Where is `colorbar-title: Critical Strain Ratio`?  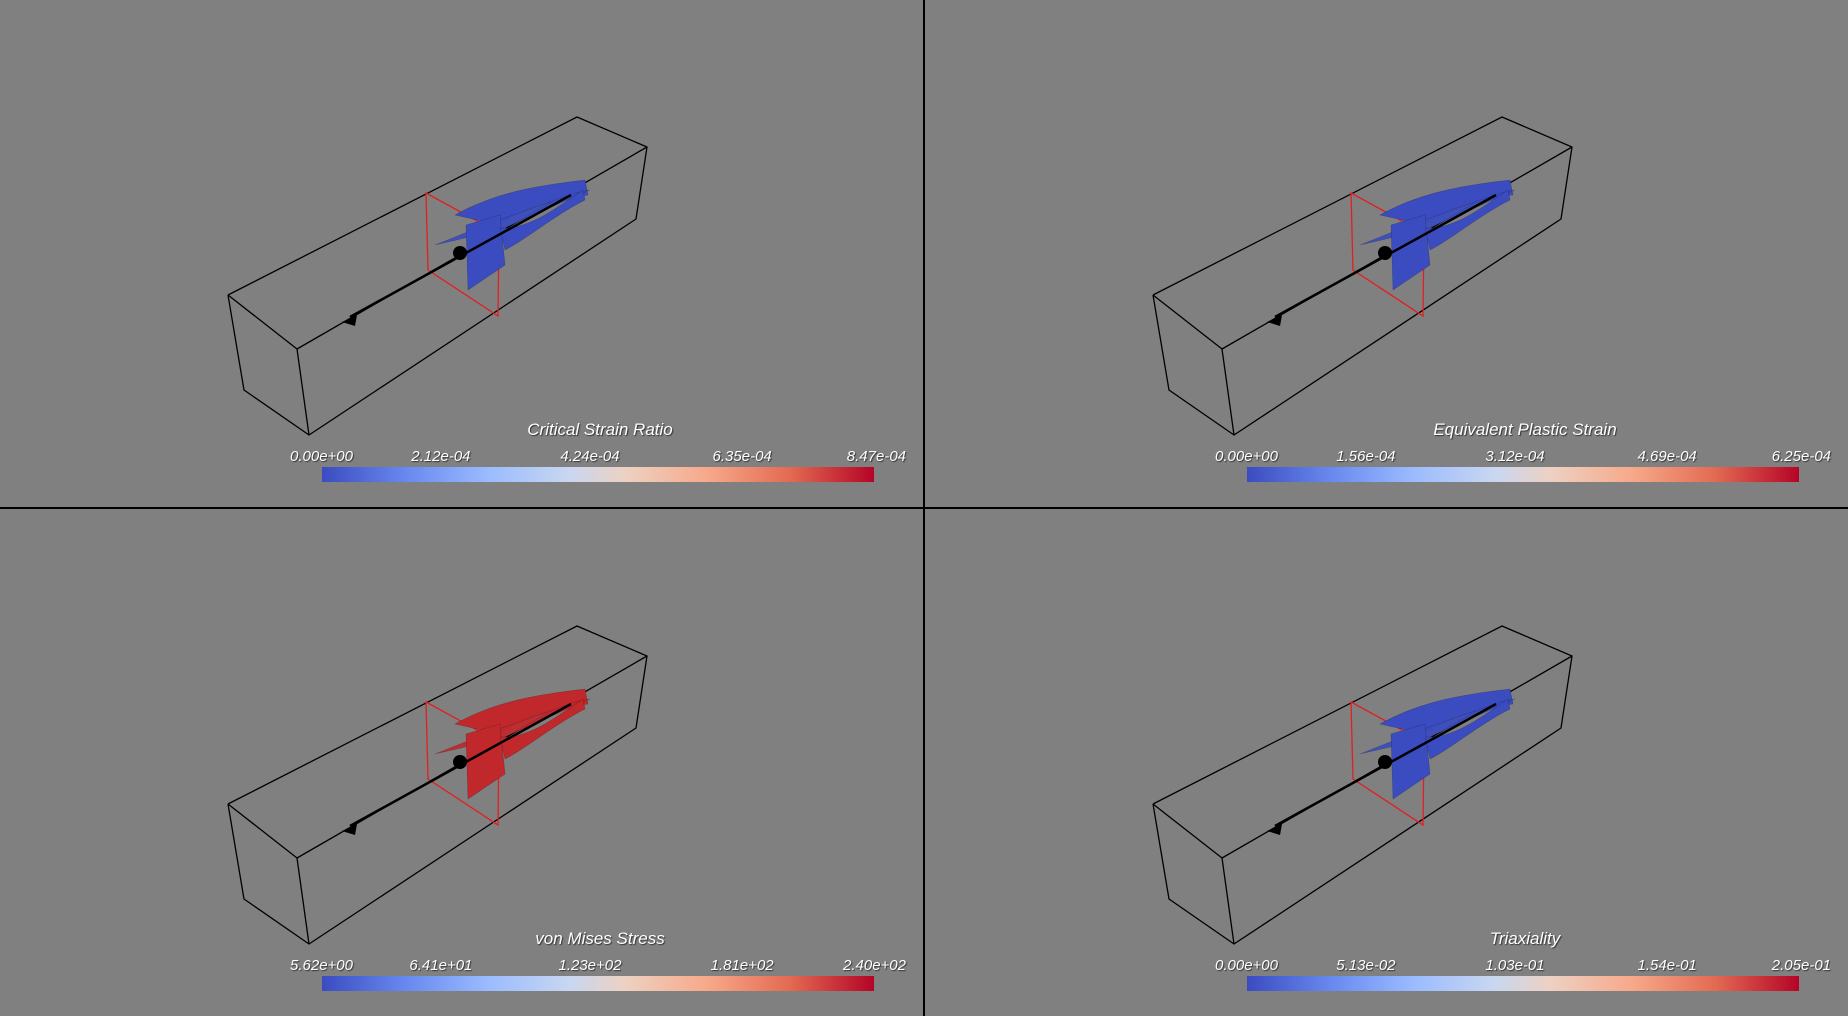 colorbar-title: Critical Strain Ratio is located at coordinates (600, 429).